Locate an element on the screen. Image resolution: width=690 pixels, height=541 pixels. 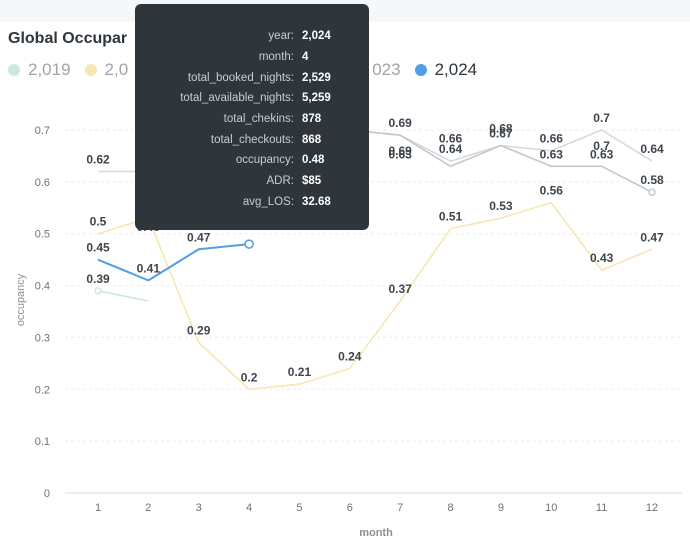
tooltip-key: total_booked_nights: is located at coordinates (240, 77).